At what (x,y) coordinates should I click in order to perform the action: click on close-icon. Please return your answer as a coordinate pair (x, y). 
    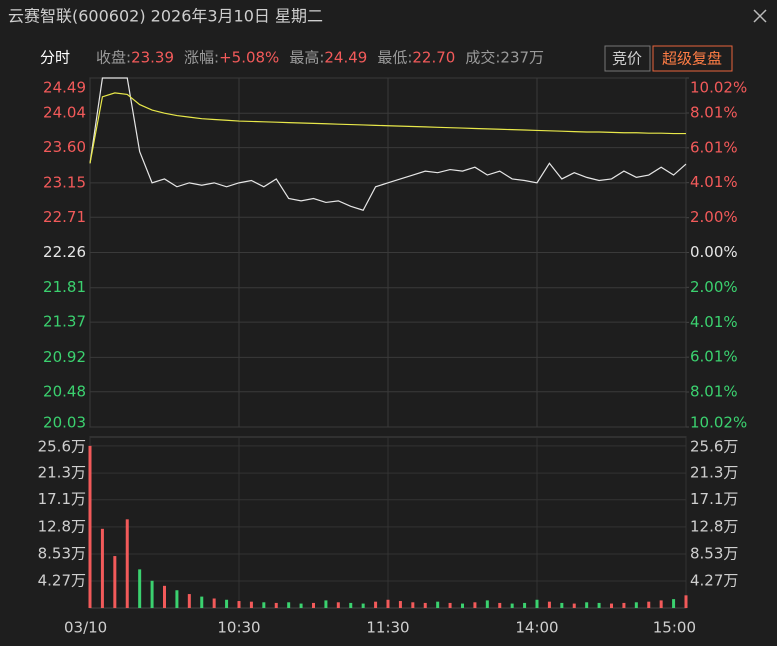
    Looking at the image, I should click on (760, 16).